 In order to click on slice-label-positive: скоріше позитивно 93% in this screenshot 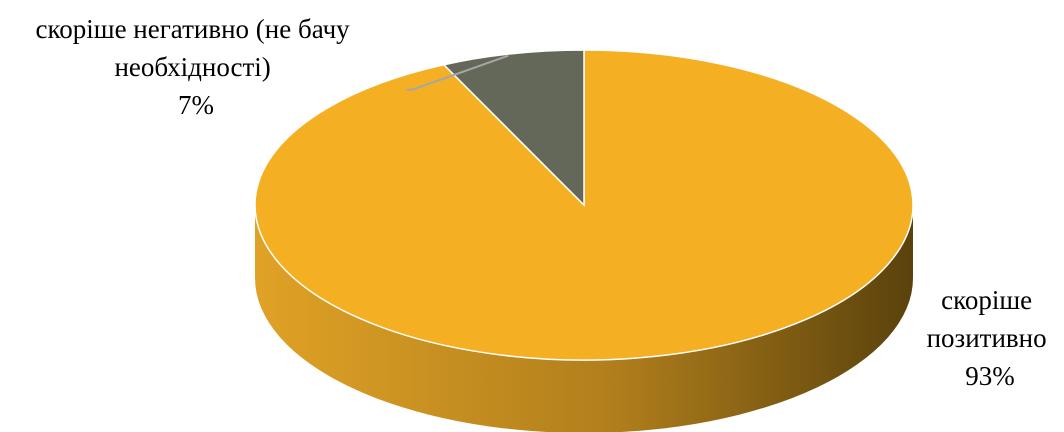, I will do `click(990, 338)`.